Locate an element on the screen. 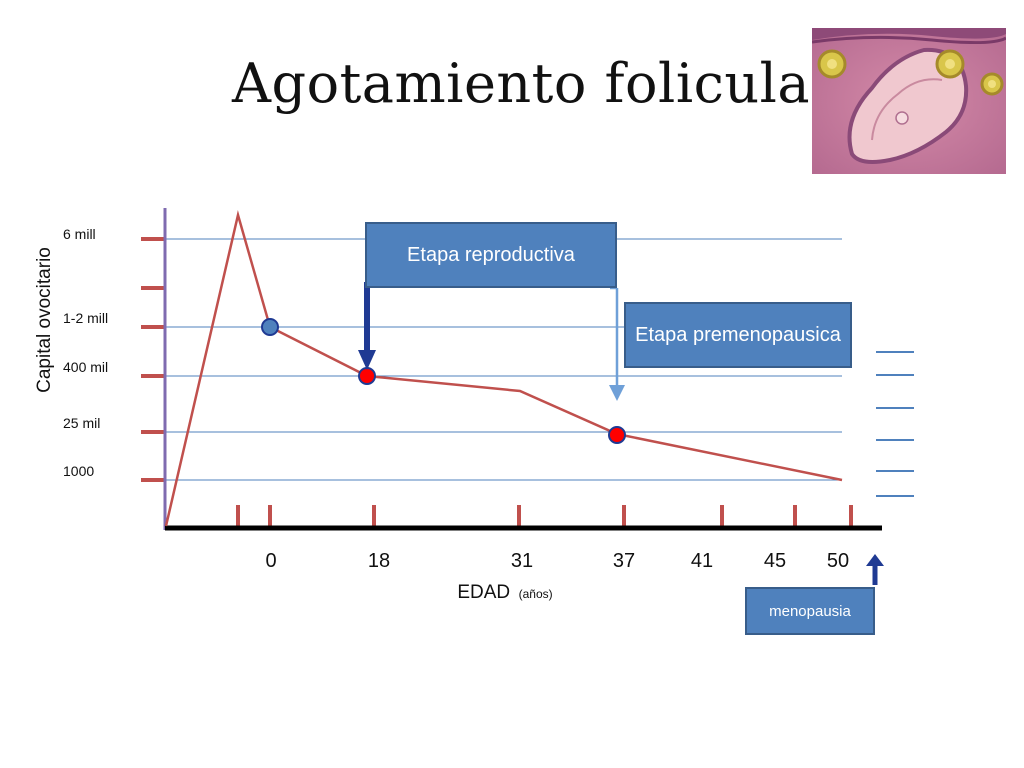  menopause-label: menopausia is located at coordinates (810, 611).